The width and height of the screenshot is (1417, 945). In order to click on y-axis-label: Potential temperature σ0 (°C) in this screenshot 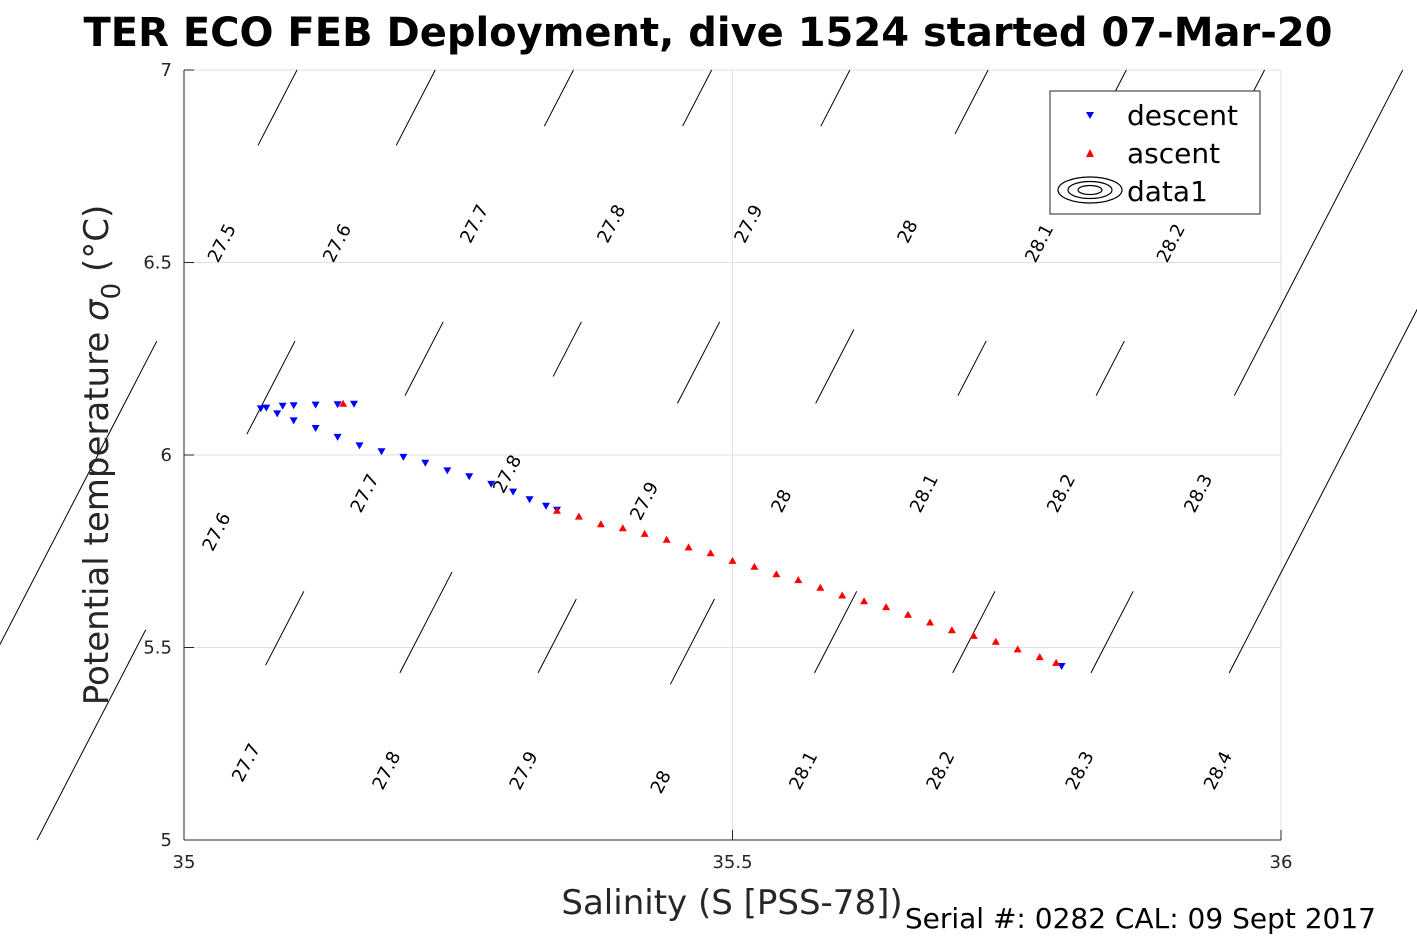, I will do `click(102, 455)`.